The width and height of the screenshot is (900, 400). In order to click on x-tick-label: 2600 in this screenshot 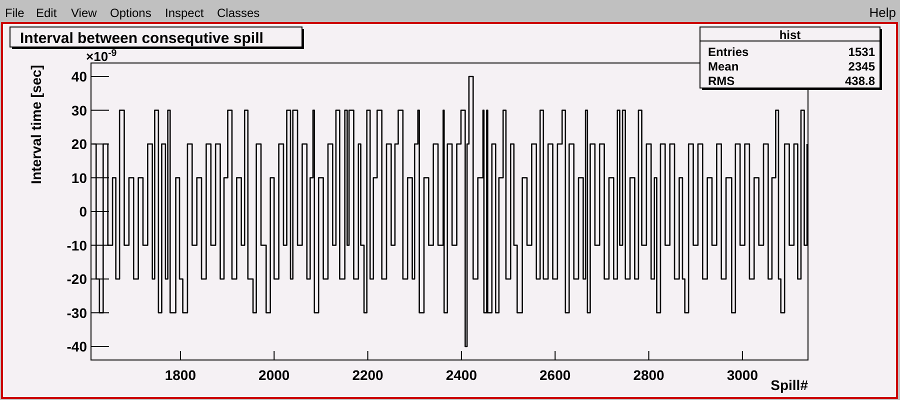, I will do `click(555, 375)`.